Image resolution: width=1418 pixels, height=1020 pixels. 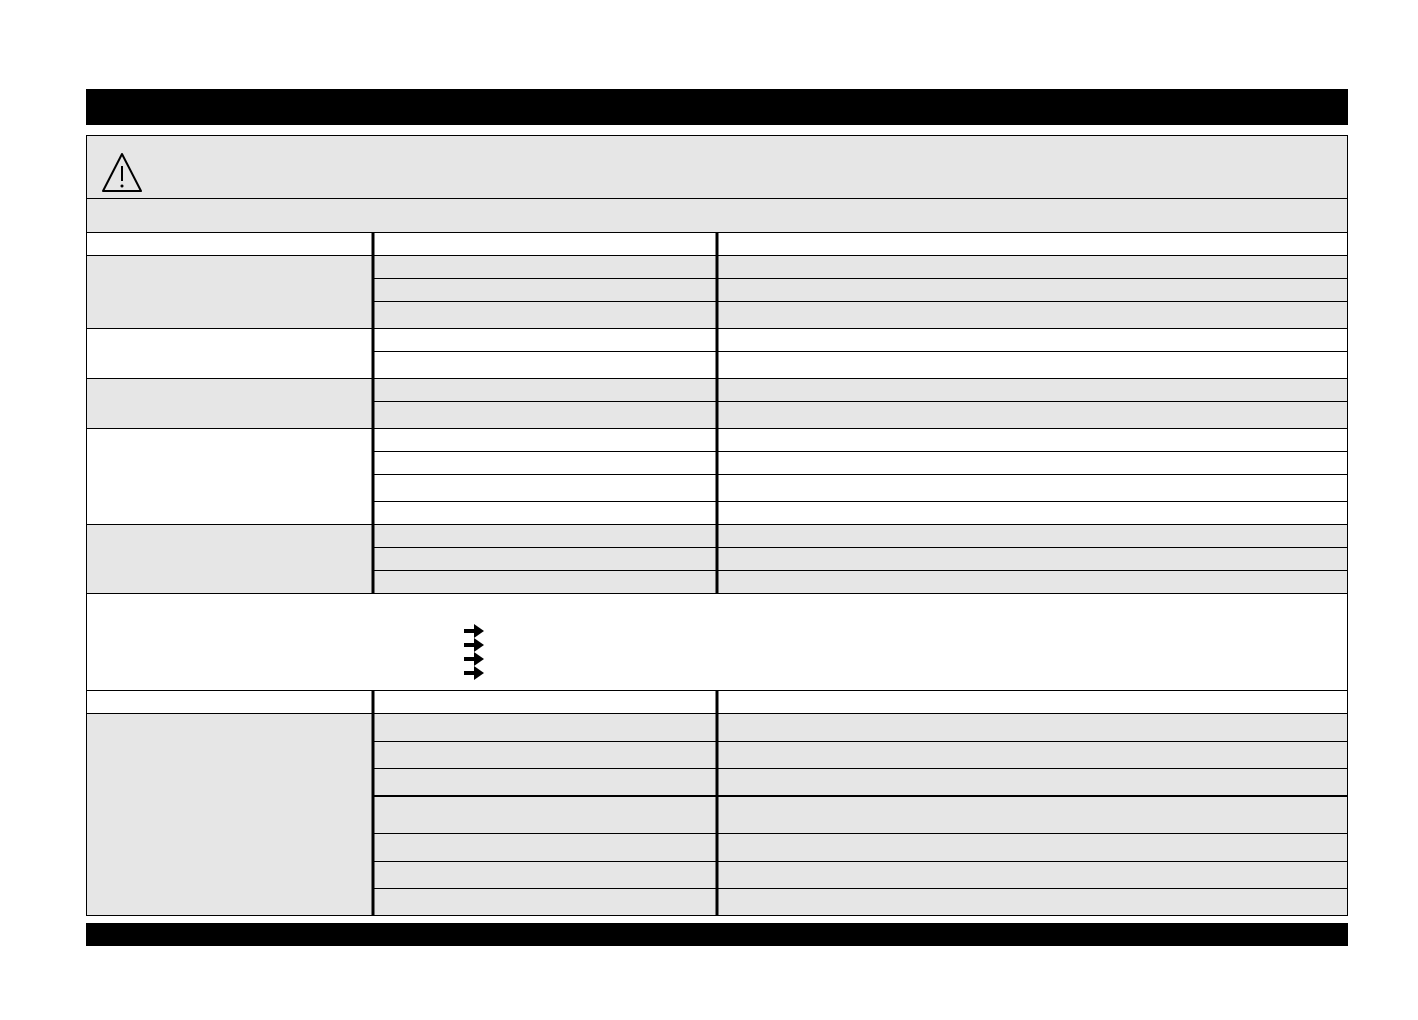 I want to click on footer-bar, so click(x=717, y=934).